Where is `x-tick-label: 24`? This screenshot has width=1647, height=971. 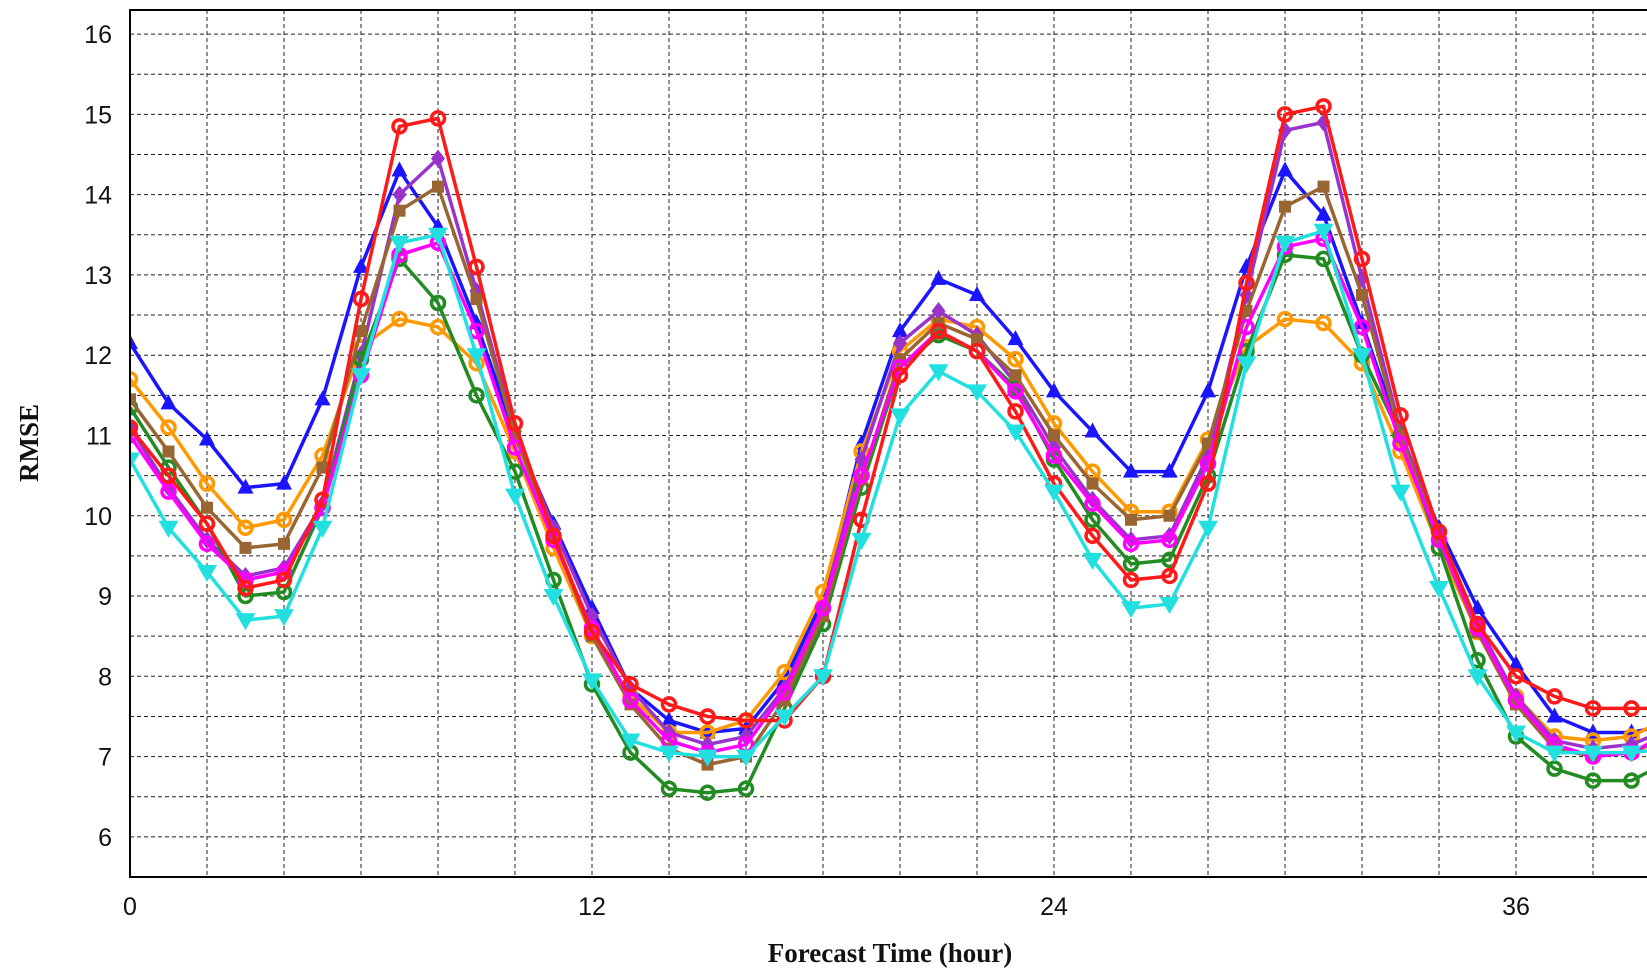 x-tick-label: 24 is located at coordinates (1054, 907).